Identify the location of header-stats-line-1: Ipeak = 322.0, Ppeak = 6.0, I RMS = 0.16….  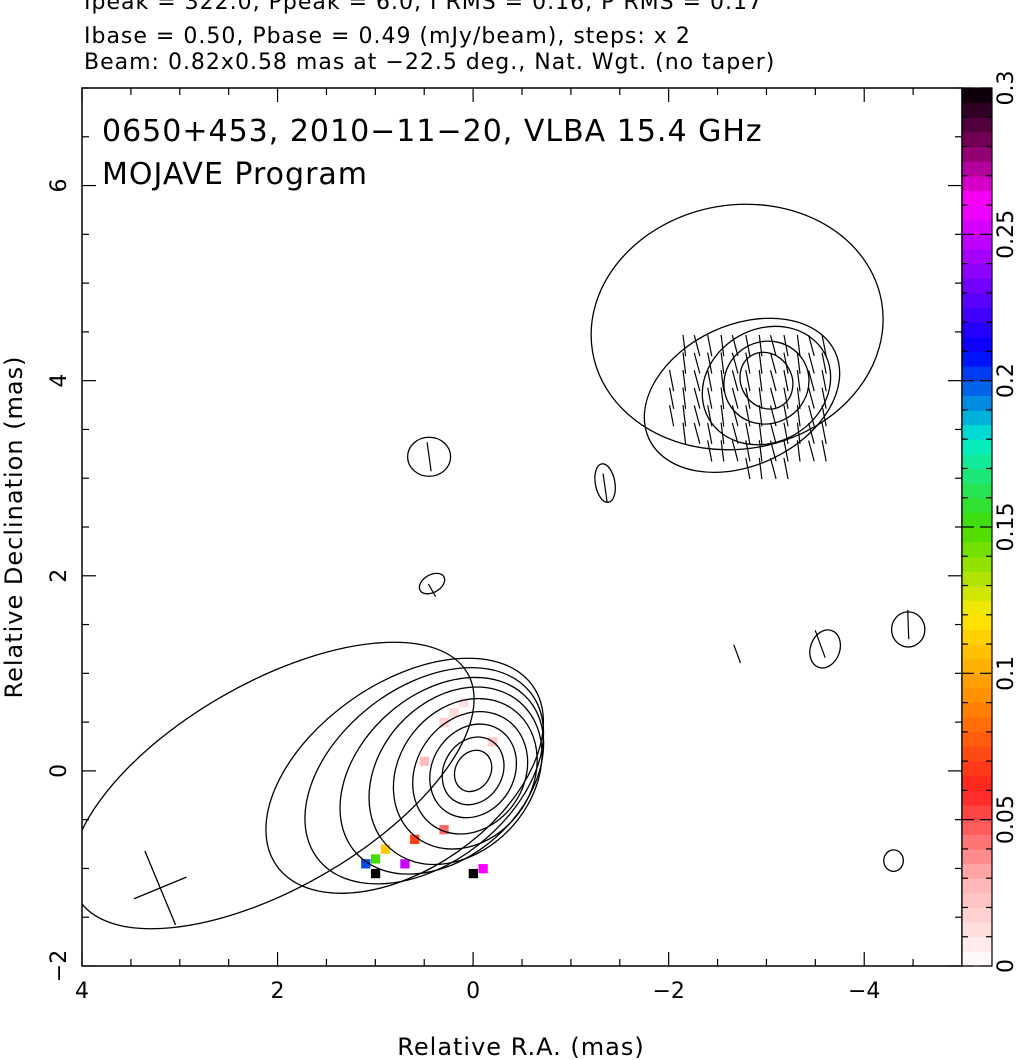
(423, 7).